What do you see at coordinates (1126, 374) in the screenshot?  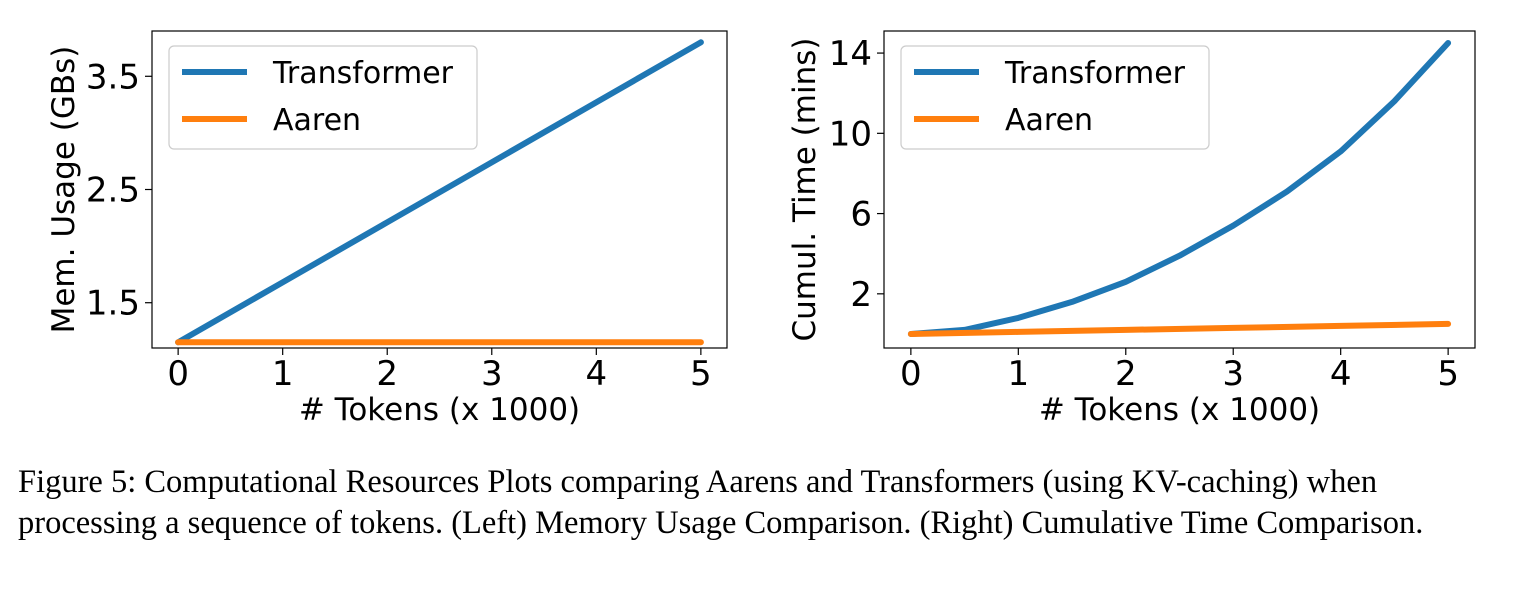 I see `right-x-tick-label: 2` at bounding box center [1126, 374].